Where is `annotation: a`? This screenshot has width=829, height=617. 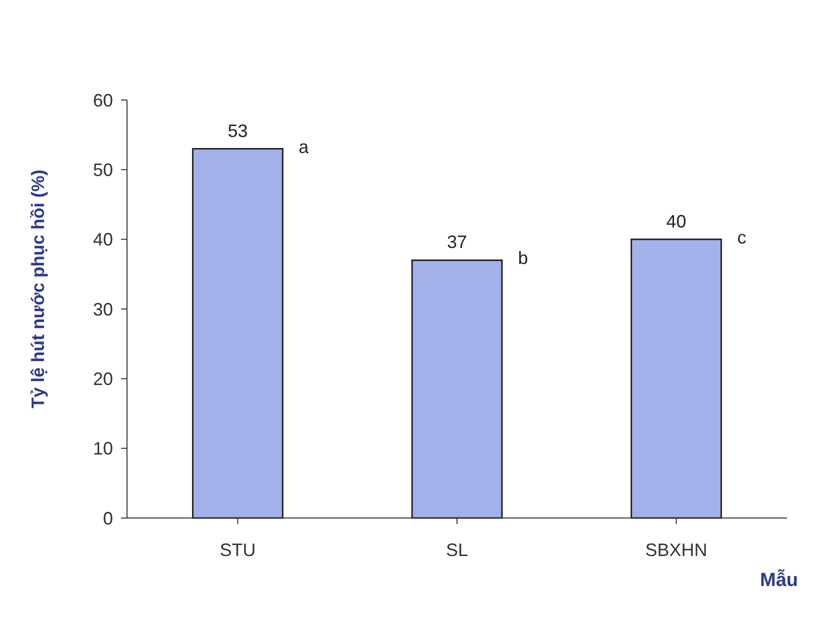
annotation: a is located at coordinates (304, 146).